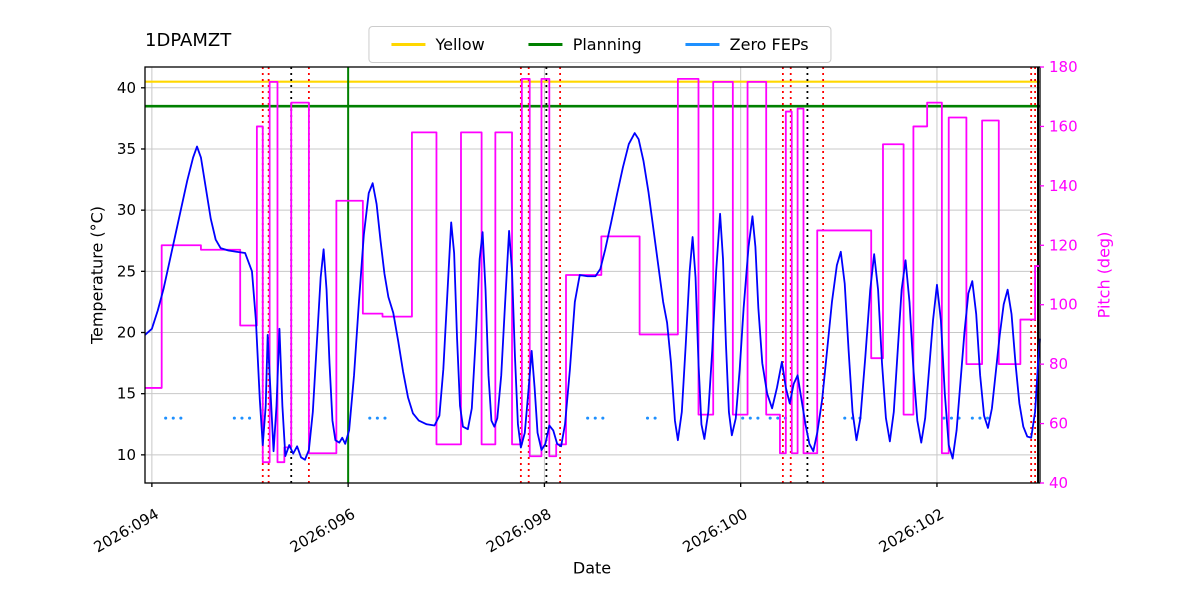 This screenshot has width=1200, height=600. I want to click on x-tick-label: 2026:100, so click(714, 531).